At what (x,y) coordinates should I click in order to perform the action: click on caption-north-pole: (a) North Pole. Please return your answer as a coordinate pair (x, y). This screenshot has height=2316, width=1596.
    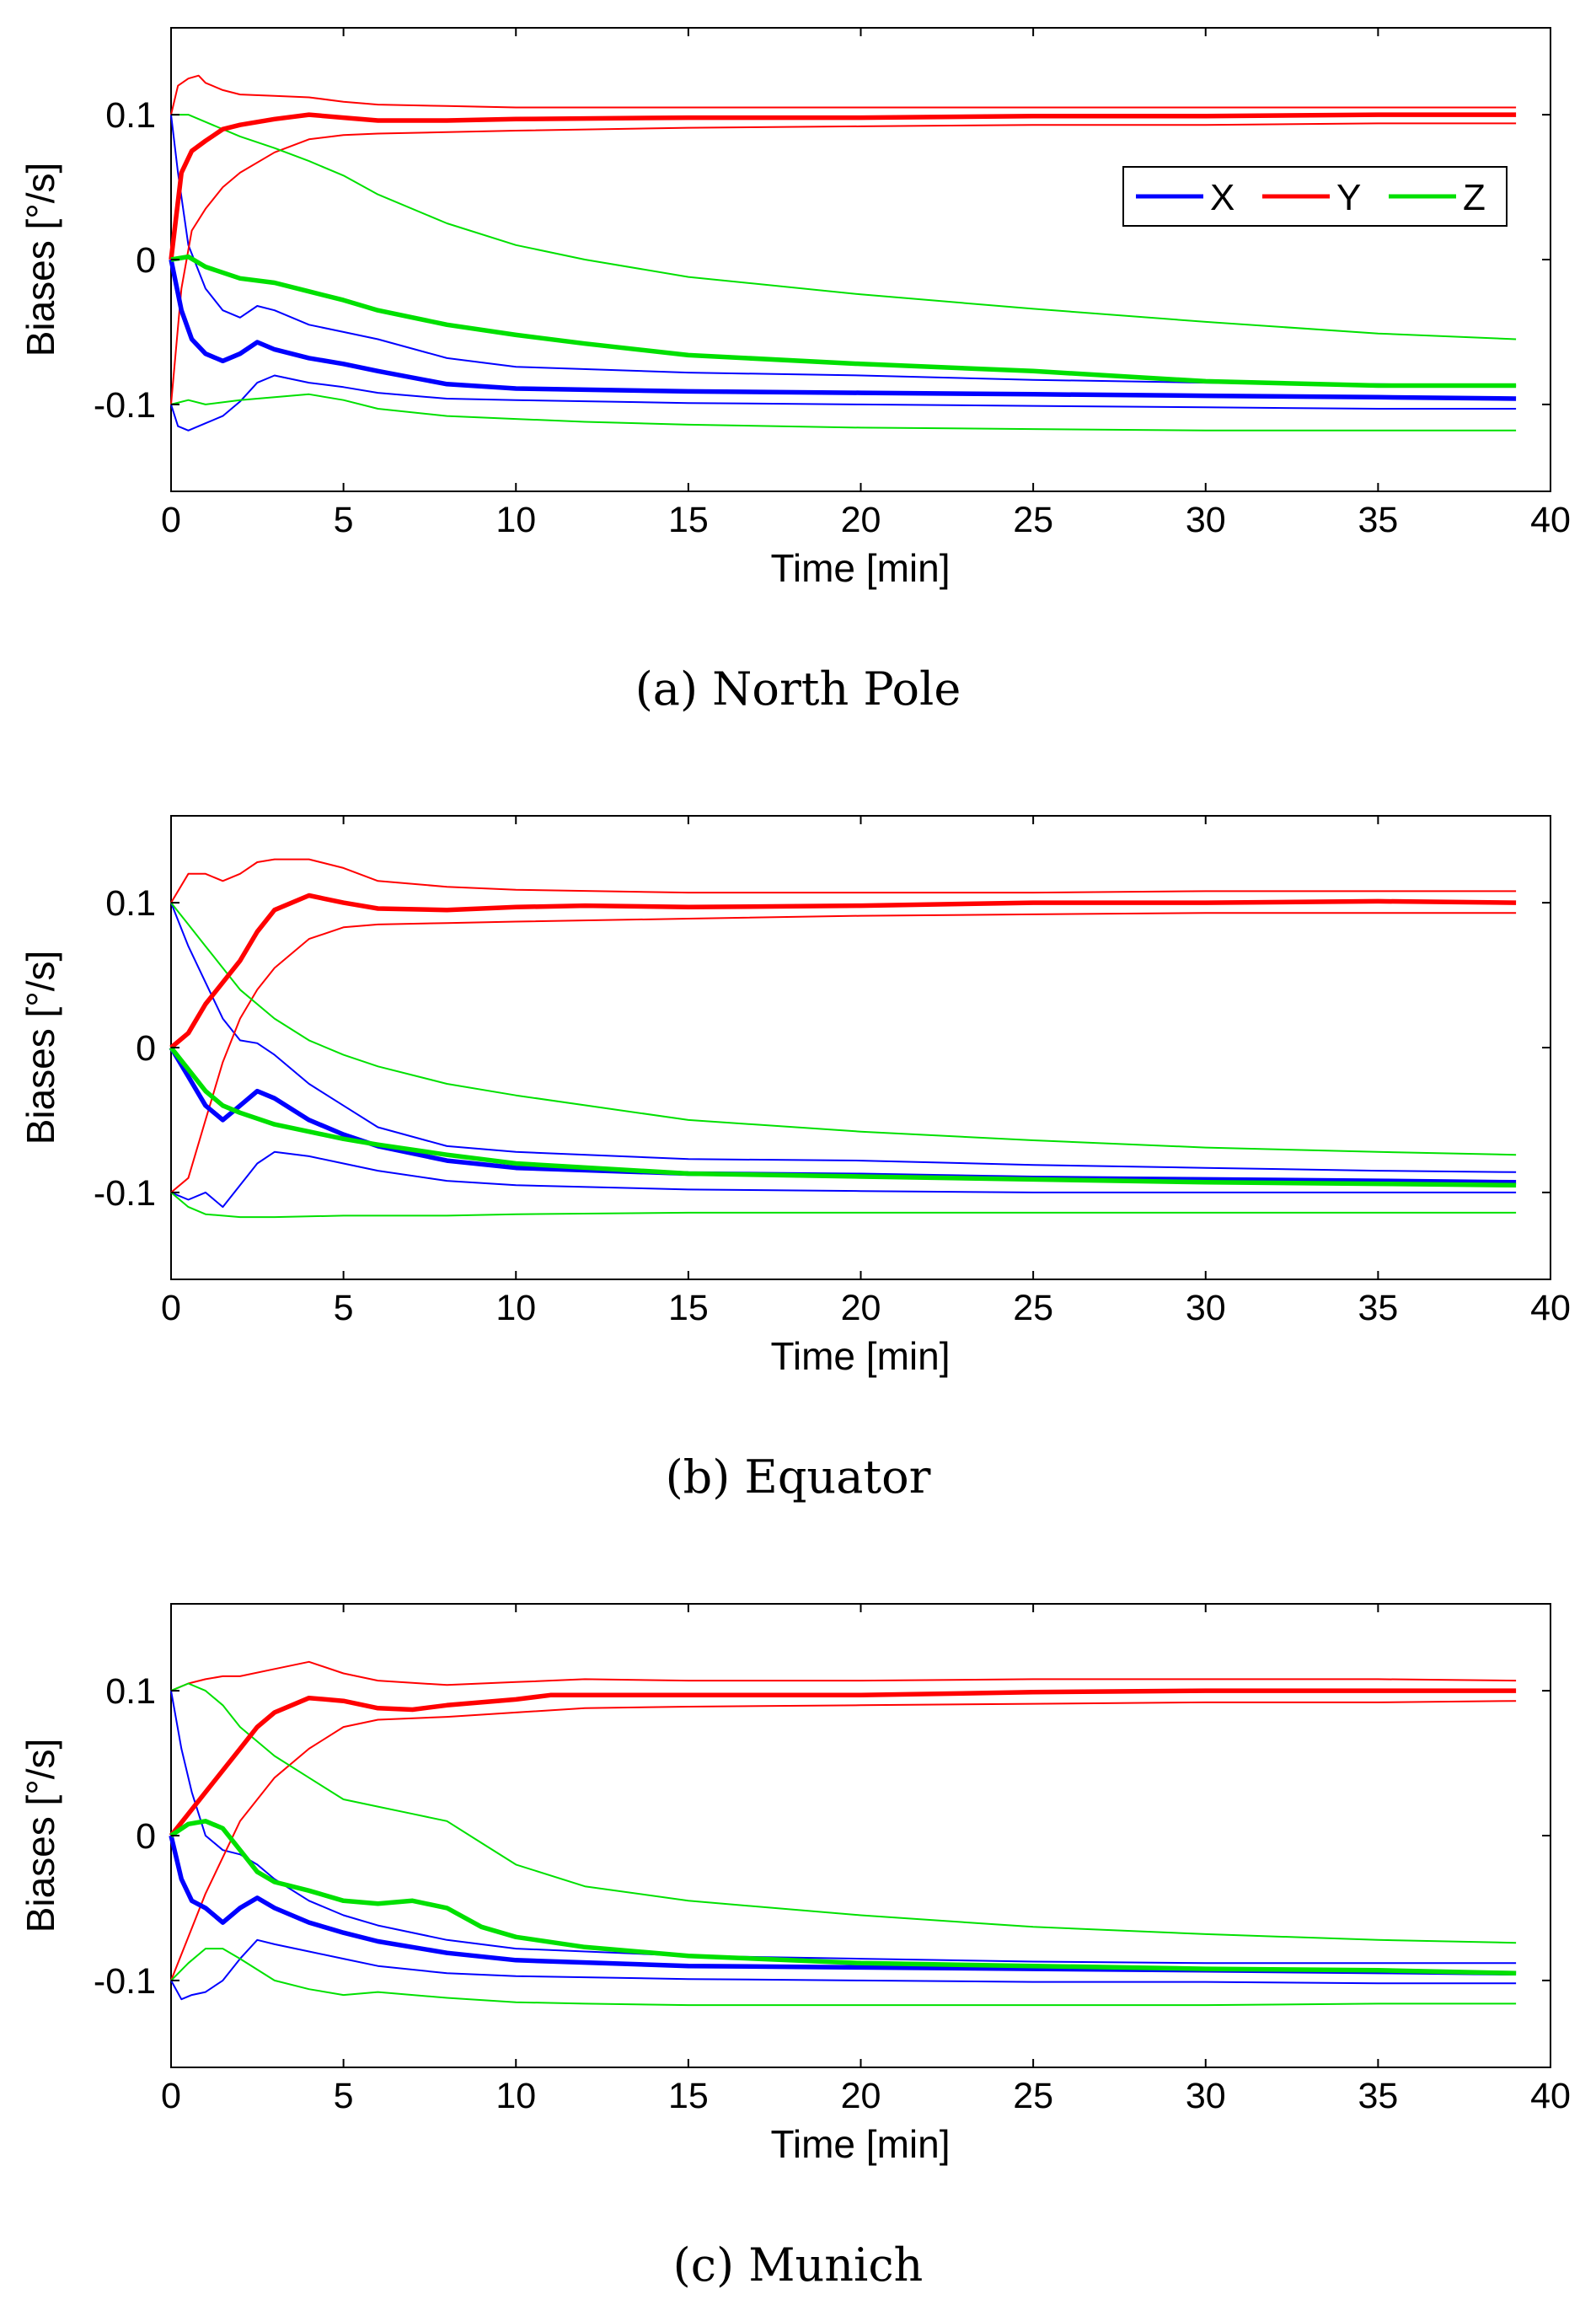
    Looking at the image, I should click on (798, 689).